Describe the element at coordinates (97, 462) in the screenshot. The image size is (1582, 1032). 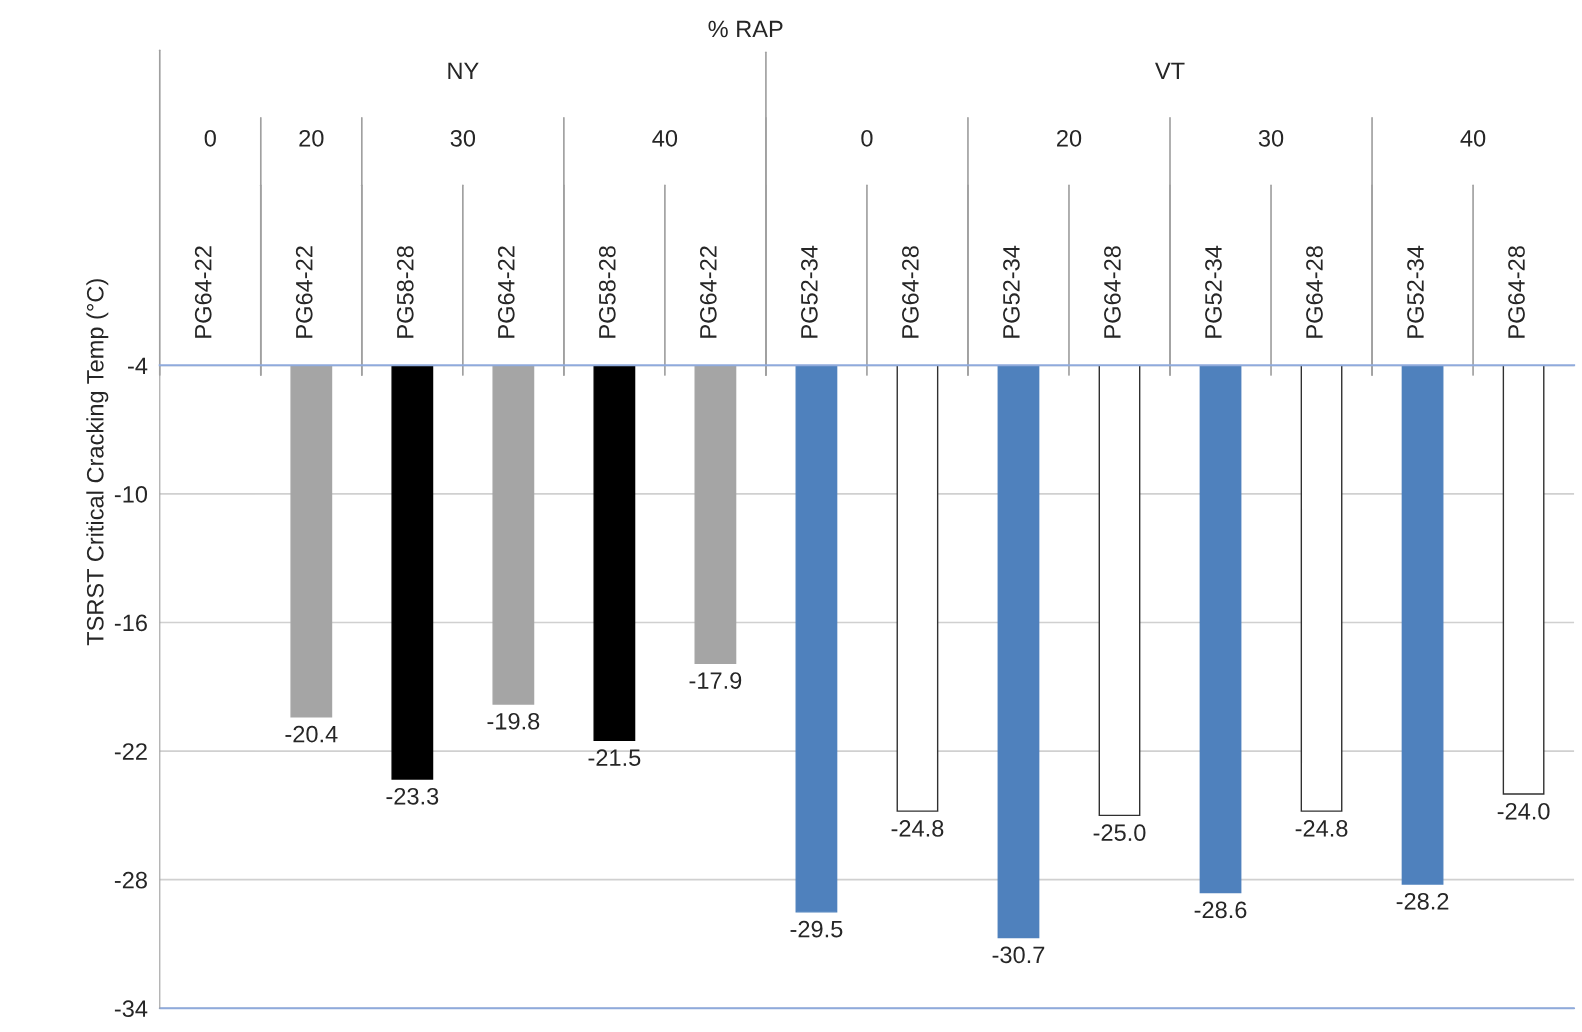
I see `y-axis-title: TSRST Critical Cracking Temp (°C)` at that location.